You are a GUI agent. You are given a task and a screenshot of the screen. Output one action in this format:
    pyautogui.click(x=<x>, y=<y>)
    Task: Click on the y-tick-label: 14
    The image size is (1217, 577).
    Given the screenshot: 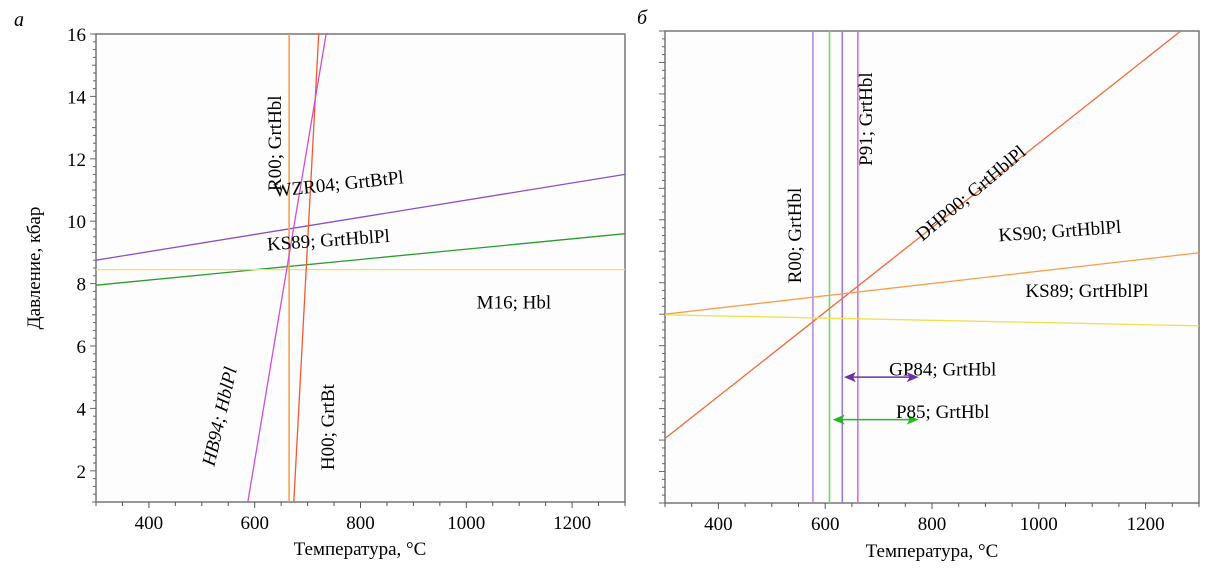 What is the action you would take?
    pyautogui.click(x=77, y=97)
    